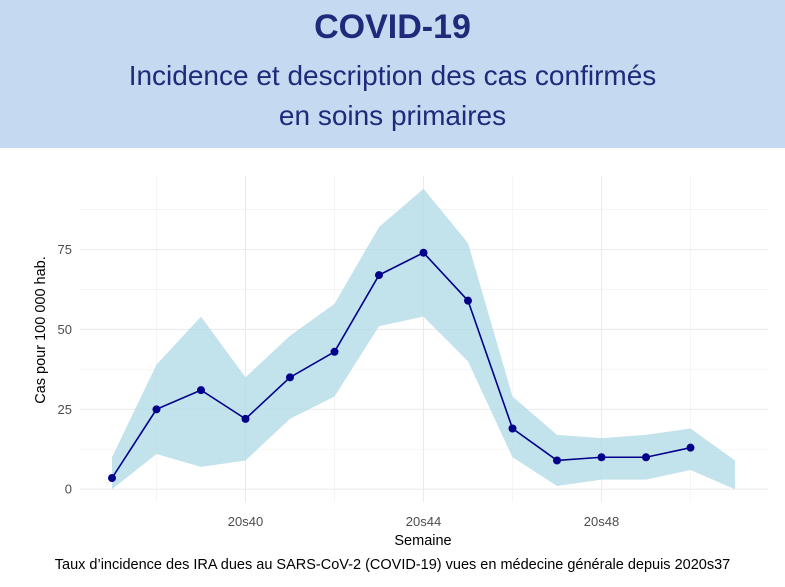 This screenshot has height=587, width=785. What do you see at coordinates (65, 249) in the screenshot?
I see `y-tick-label: 75` at bounding box center [65, 249].